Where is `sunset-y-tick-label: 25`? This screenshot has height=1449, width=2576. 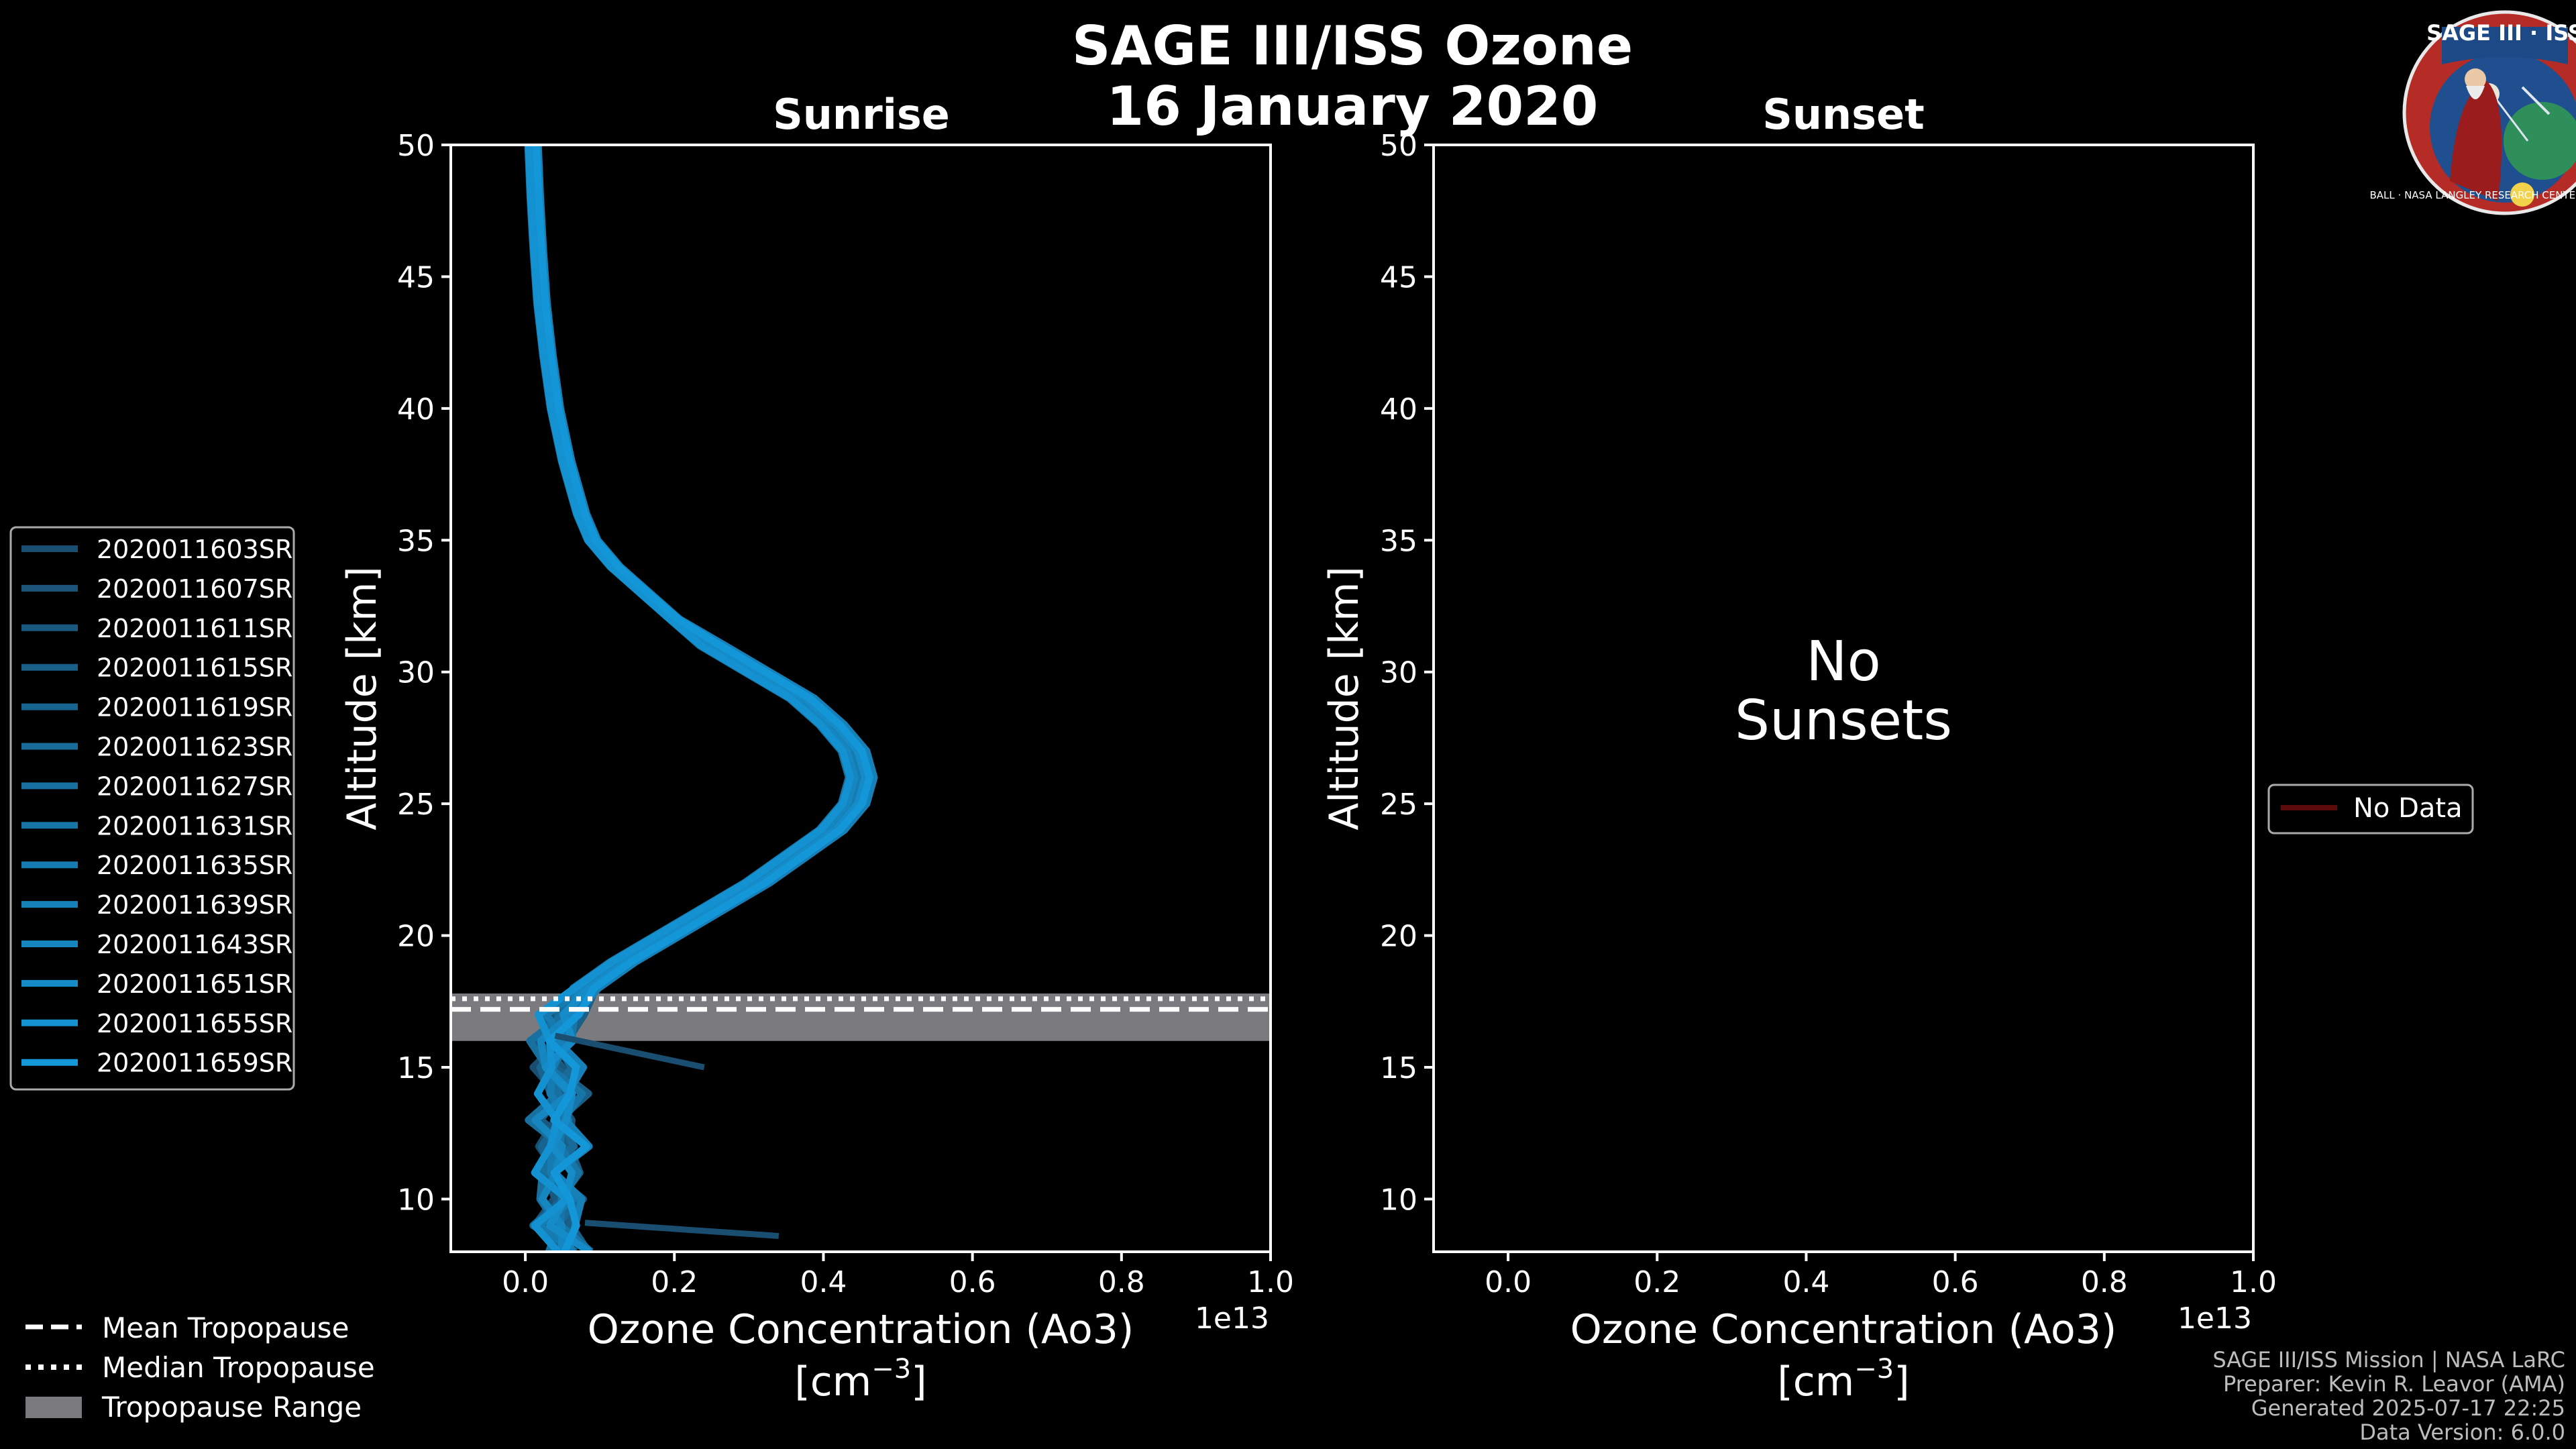
sunset-y-tick-label: 25 is located at coordinates (1398, 805).